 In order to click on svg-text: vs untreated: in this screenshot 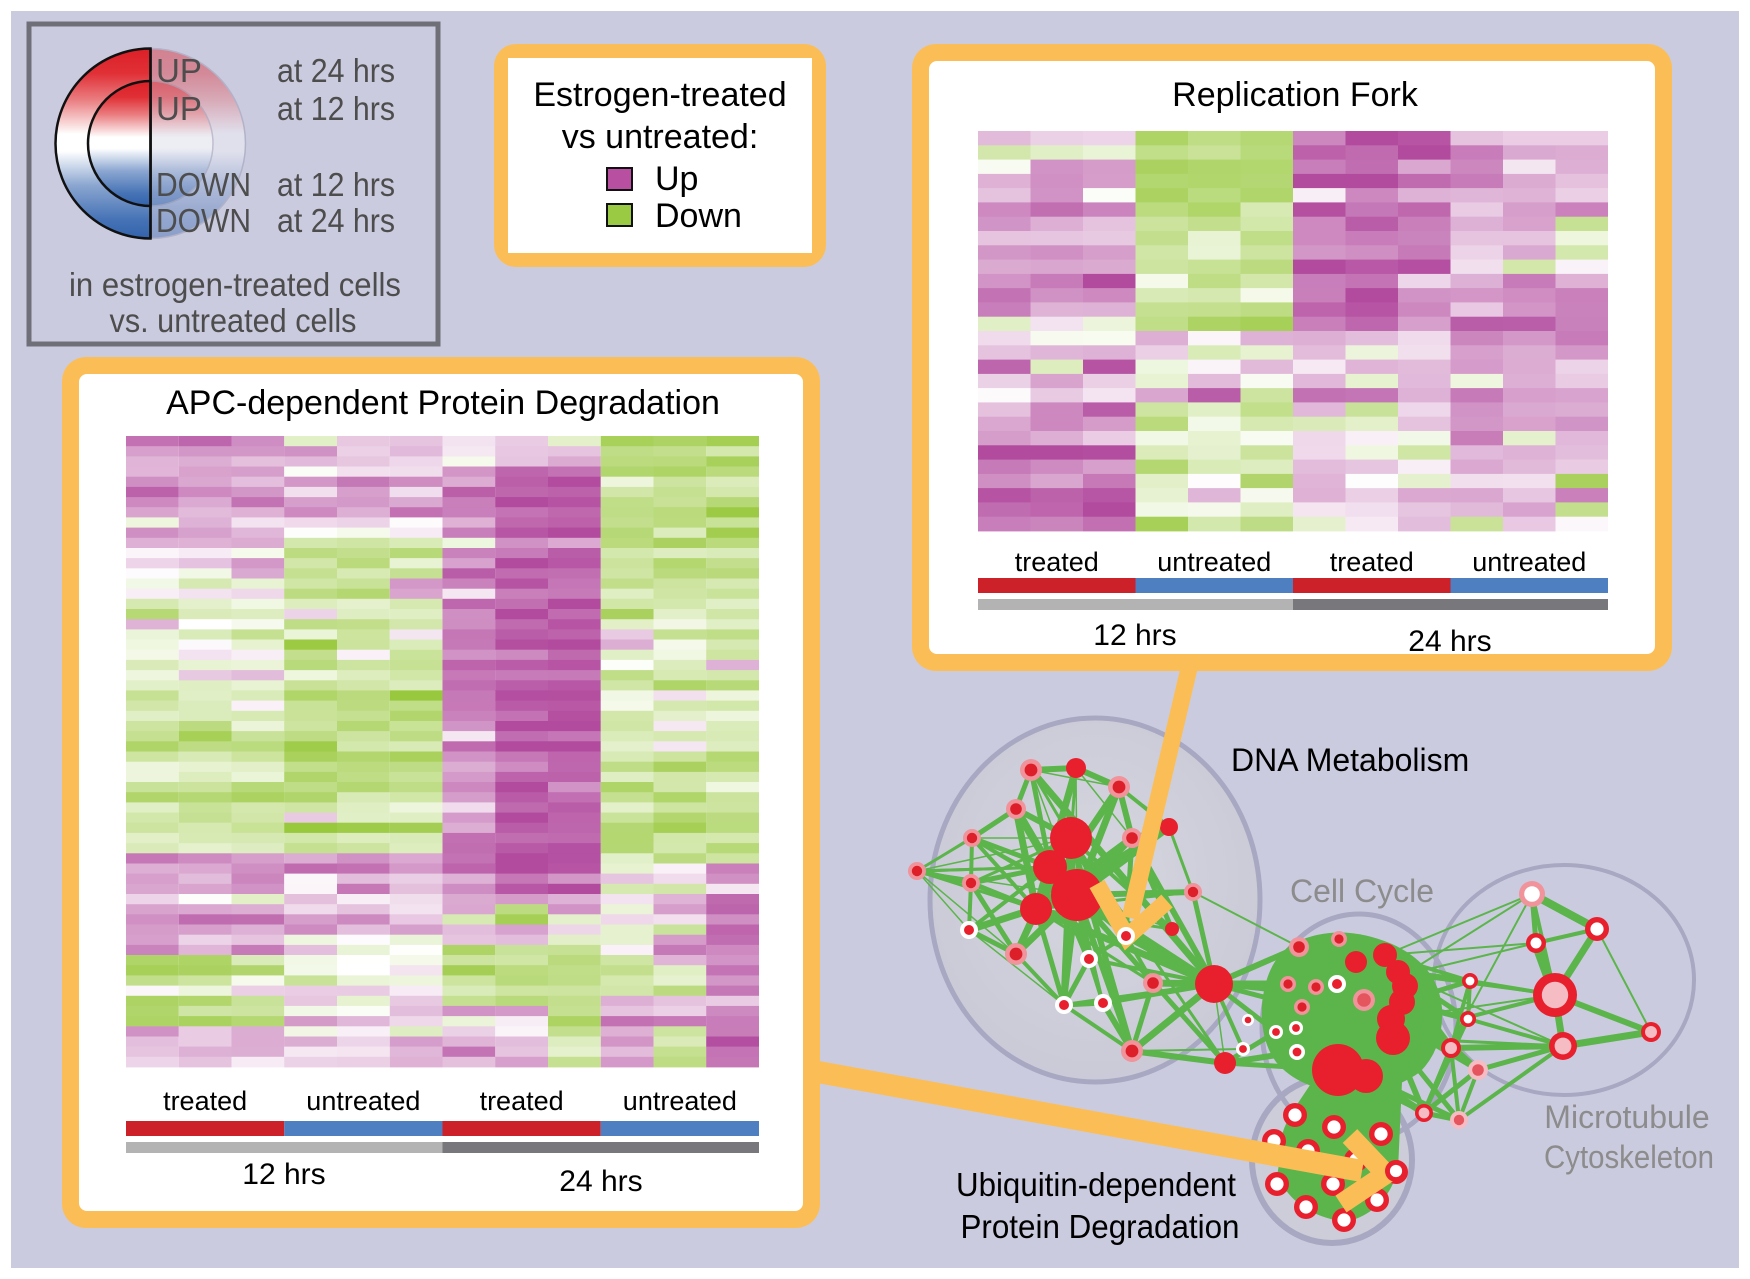, I will do `click(660, 137)`.